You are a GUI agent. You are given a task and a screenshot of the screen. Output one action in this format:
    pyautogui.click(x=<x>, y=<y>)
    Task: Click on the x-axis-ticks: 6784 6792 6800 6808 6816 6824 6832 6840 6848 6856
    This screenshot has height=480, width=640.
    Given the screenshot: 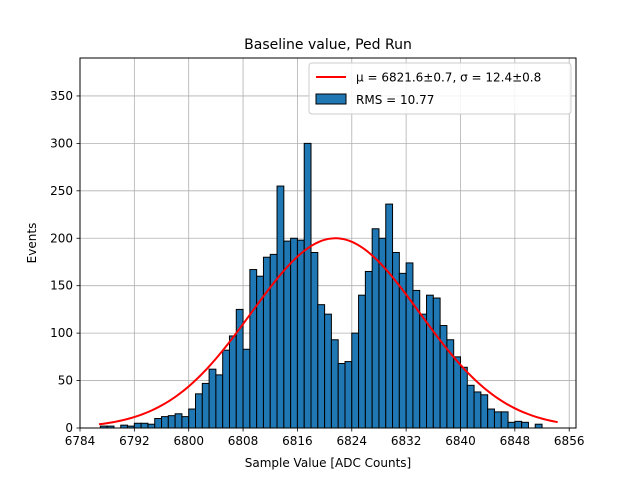 What is the action you would take?
    pyautogui.click(x=325, y=438)
    